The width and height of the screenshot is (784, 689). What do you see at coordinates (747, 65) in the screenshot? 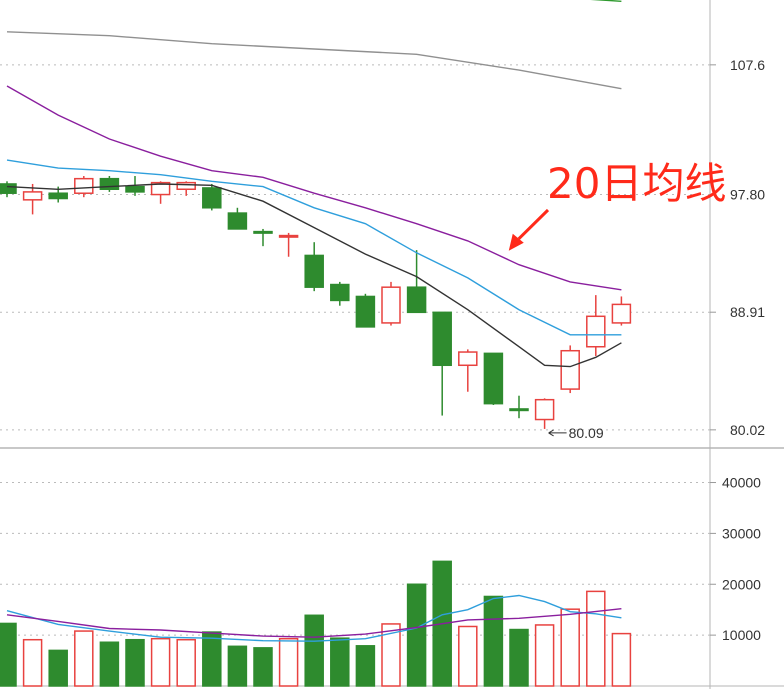
I see `price-tick-label: 107.6` at bounding box center [747, 65].